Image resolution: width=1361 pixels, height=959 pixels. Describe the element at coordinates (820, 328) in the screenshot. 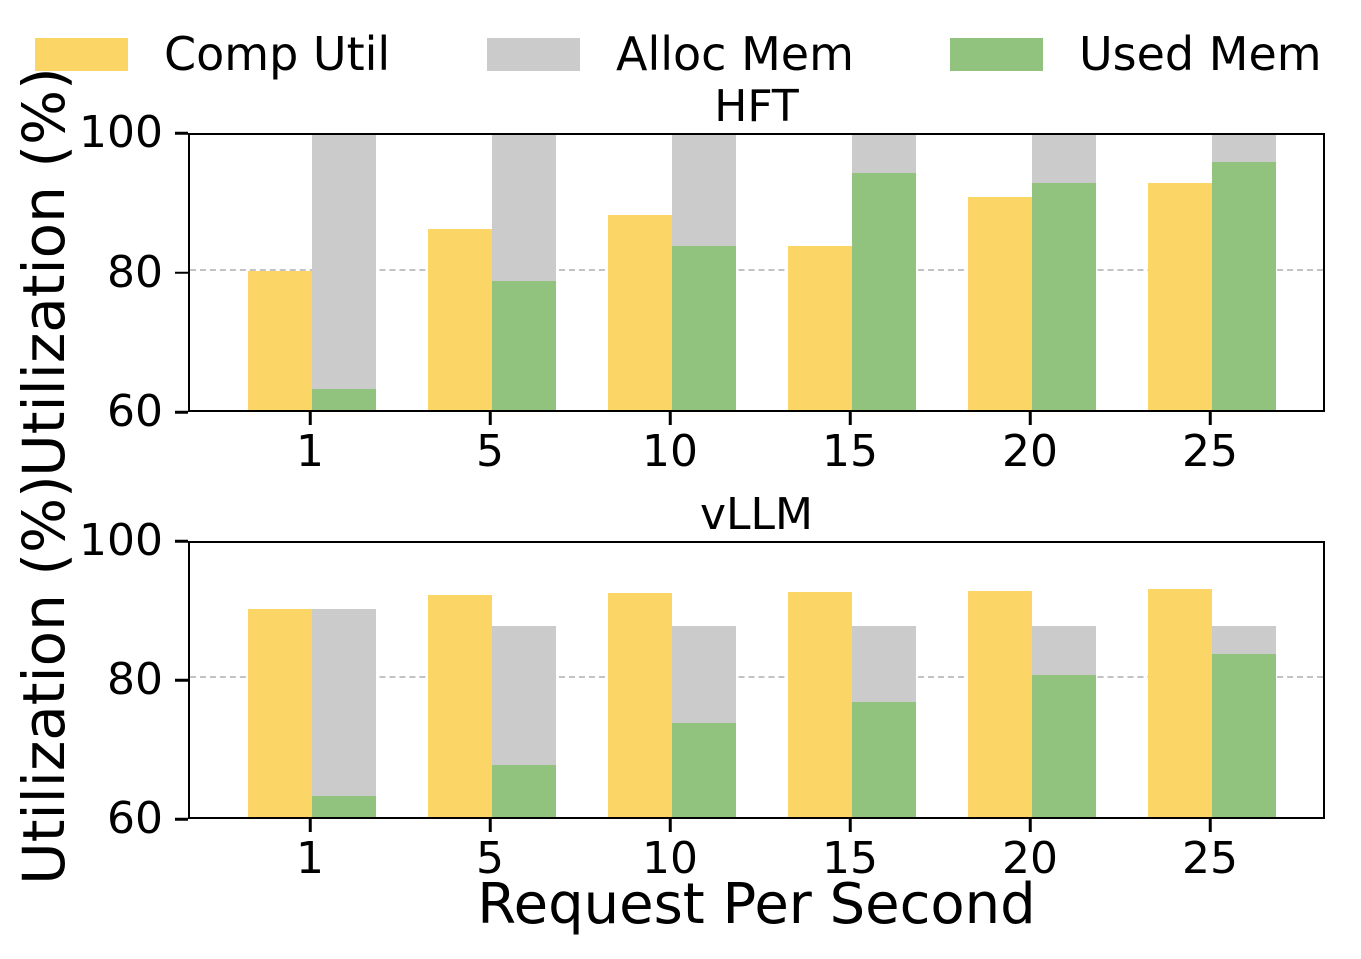

I see `bar-hft-comp-util-rps15` at that location.